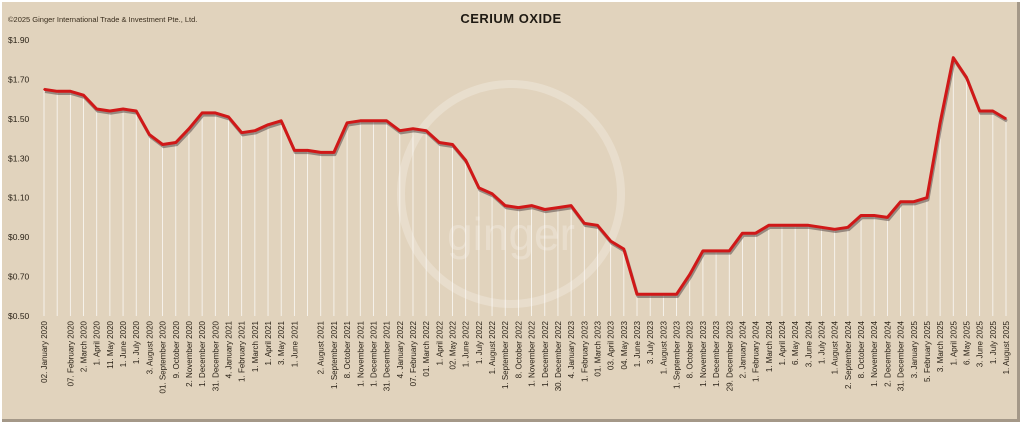 Image resolution: width=1024 pixels, height=426 pixels. What do you see at coordinates (980, 343) in the screenshot?
I see `x-tick-label: 3. June 2025` at bounding box center [980, 343].